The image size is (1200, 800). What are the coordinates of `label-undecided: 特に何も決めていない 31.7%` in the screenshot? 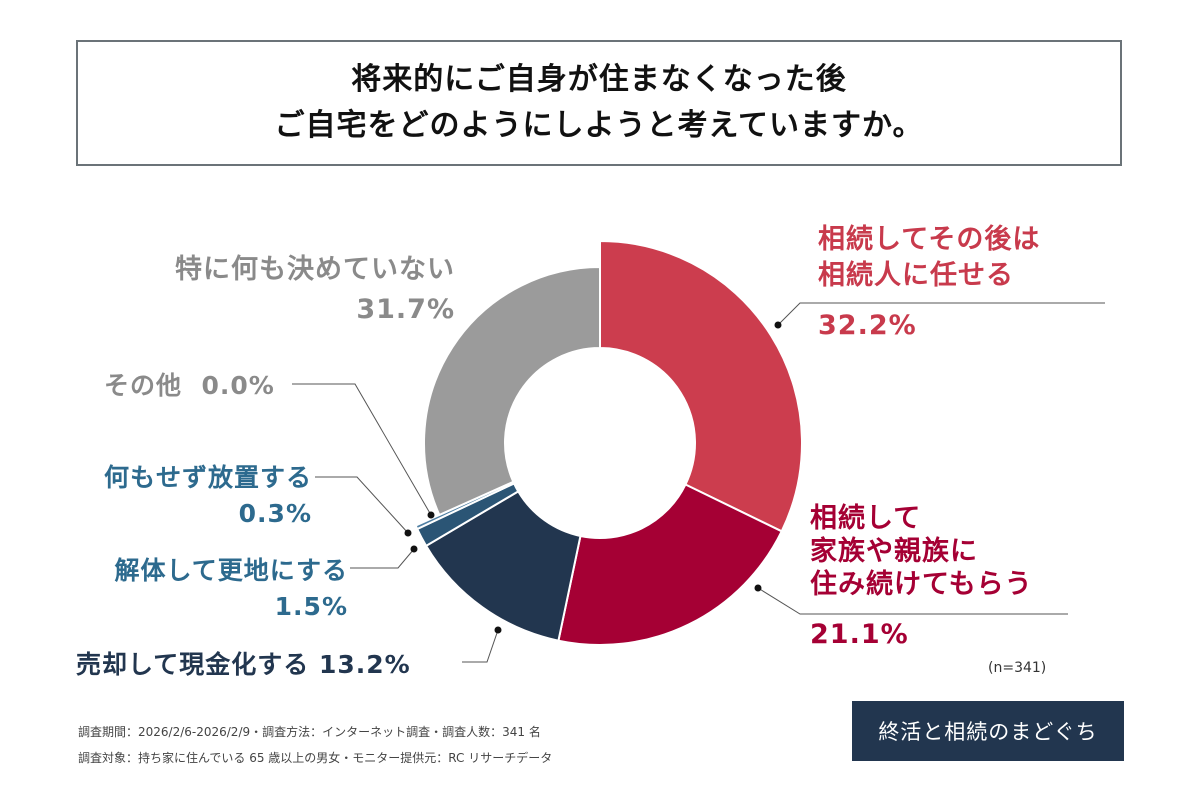 It's located at (315, 290).